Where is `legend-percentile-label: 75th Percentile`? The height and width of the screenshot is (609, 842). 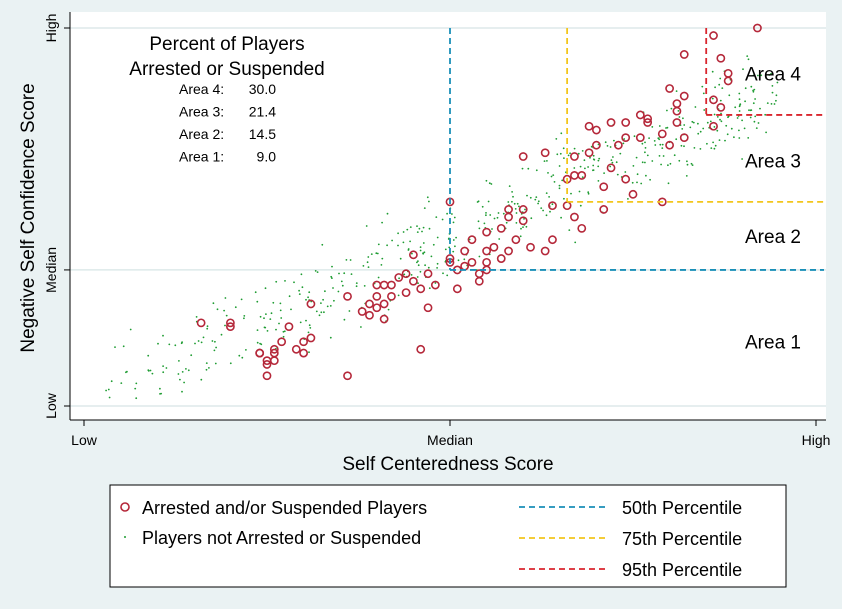 legend-percentile-label: 75th Percentile is located at coordinates (682, 539).